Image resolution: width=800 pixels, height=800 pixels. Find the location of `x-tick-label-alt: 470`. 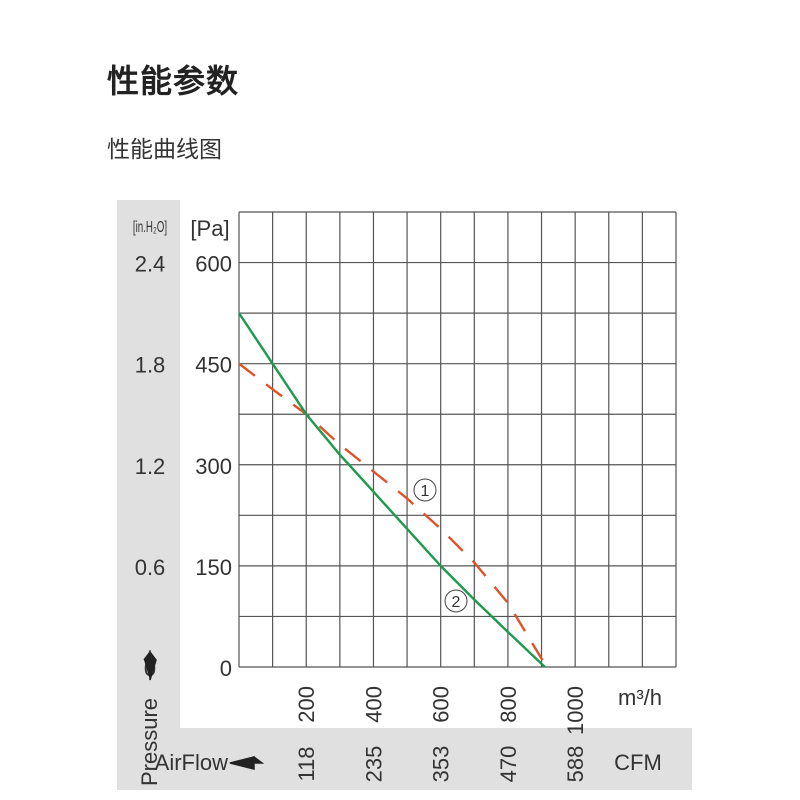

x-tick-label-alt: 470 is located at coordinates (508, 764).